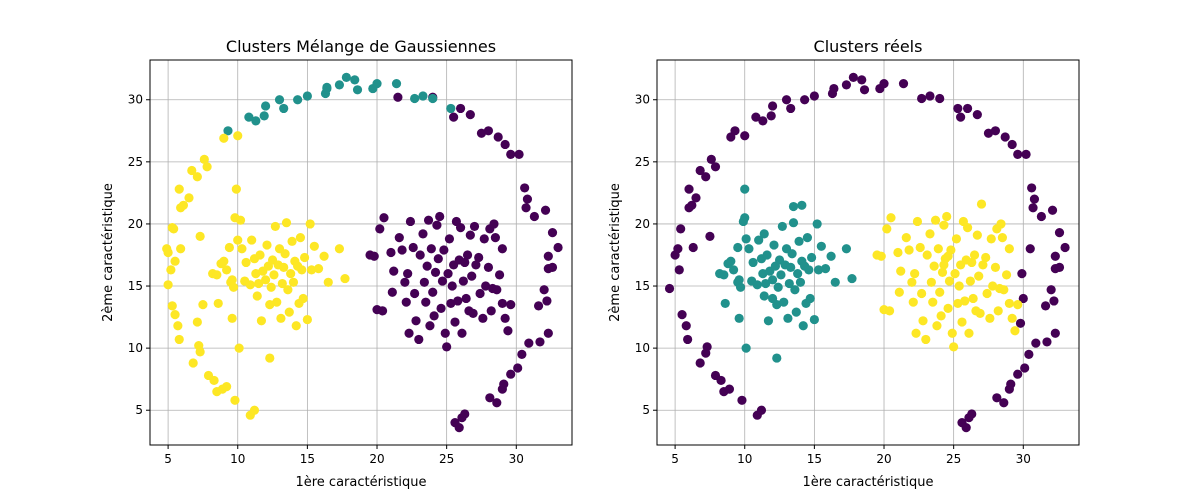 This screenshot has height=504, width=1200. I want to click on x-tick-label: 5, so click(168, 459).